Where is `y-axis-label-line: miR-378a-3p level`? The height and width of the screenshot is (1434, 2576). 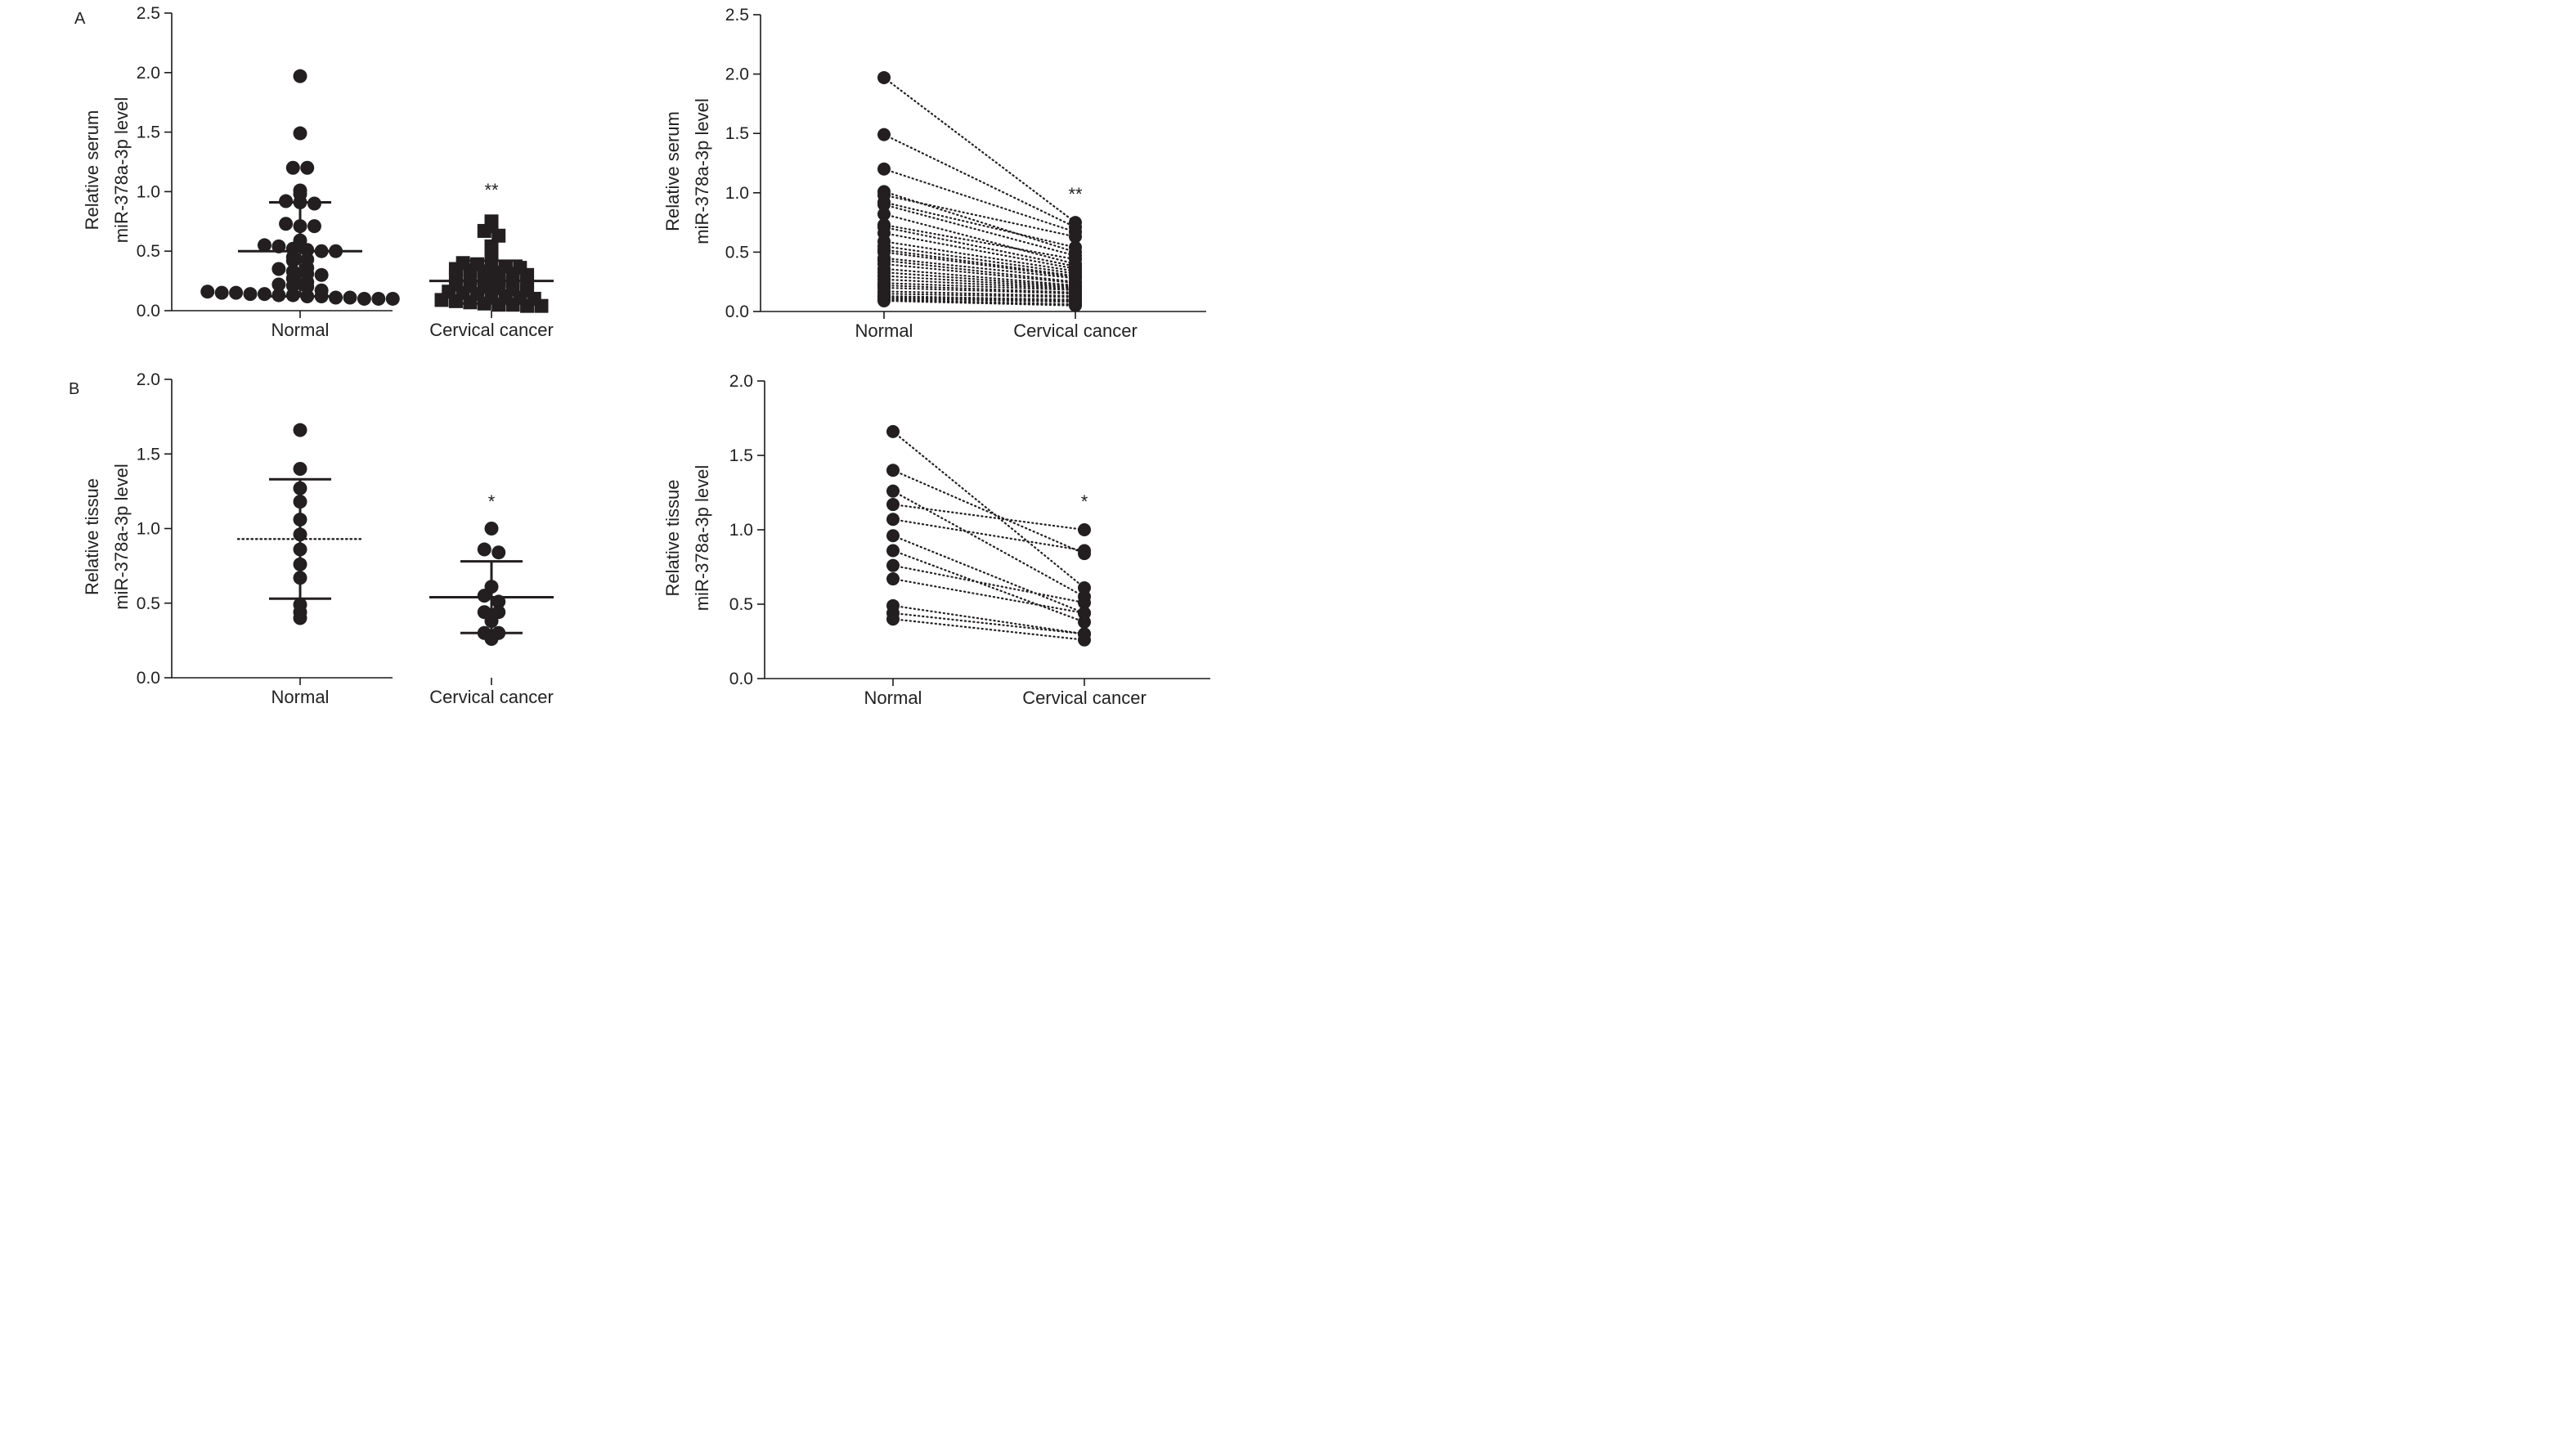
y-axis-label-line: miR-378a-3p level is located at coordinates (121, 170).